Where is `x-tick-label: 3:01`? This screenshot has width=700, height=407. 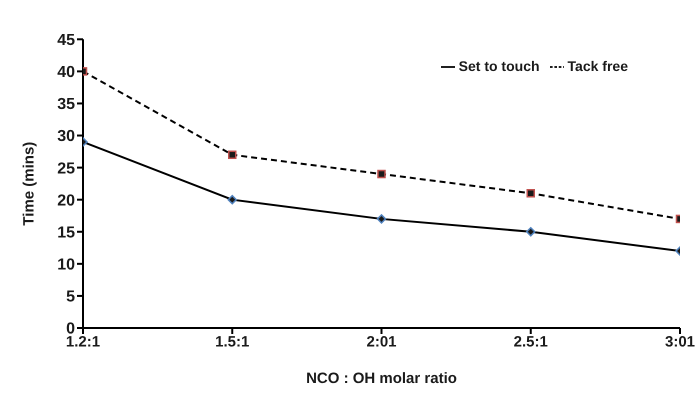
x-tick-label: 3:01 is located at coordinates (680, 342).